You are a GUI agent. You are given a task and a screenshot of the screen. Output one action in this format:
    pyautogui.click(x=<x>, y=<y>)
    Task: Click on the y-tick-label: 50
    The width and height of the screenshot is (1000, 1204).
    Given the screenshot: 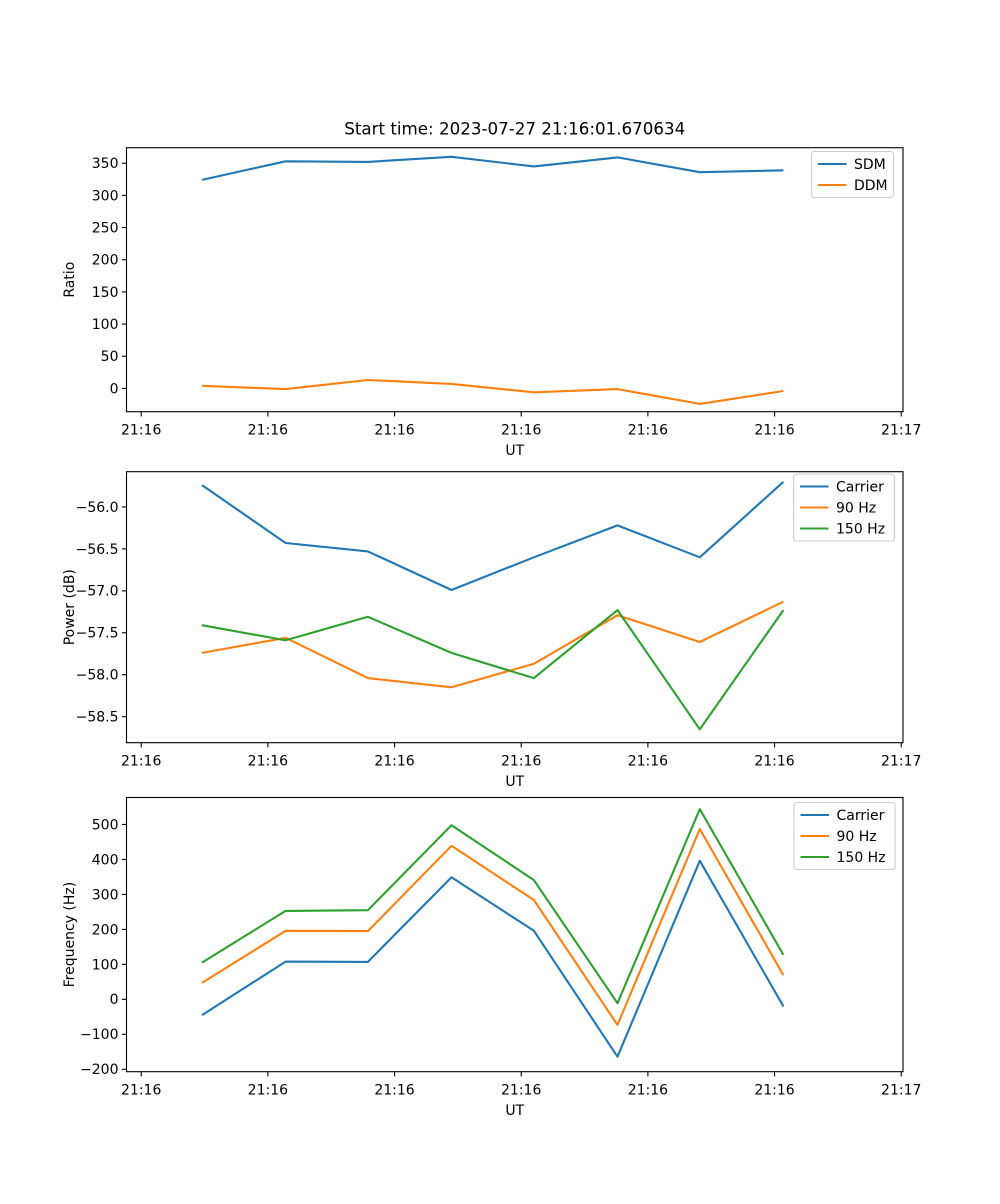 What is the action you would take?
    pyautogui.click(x=110, y=357)
    